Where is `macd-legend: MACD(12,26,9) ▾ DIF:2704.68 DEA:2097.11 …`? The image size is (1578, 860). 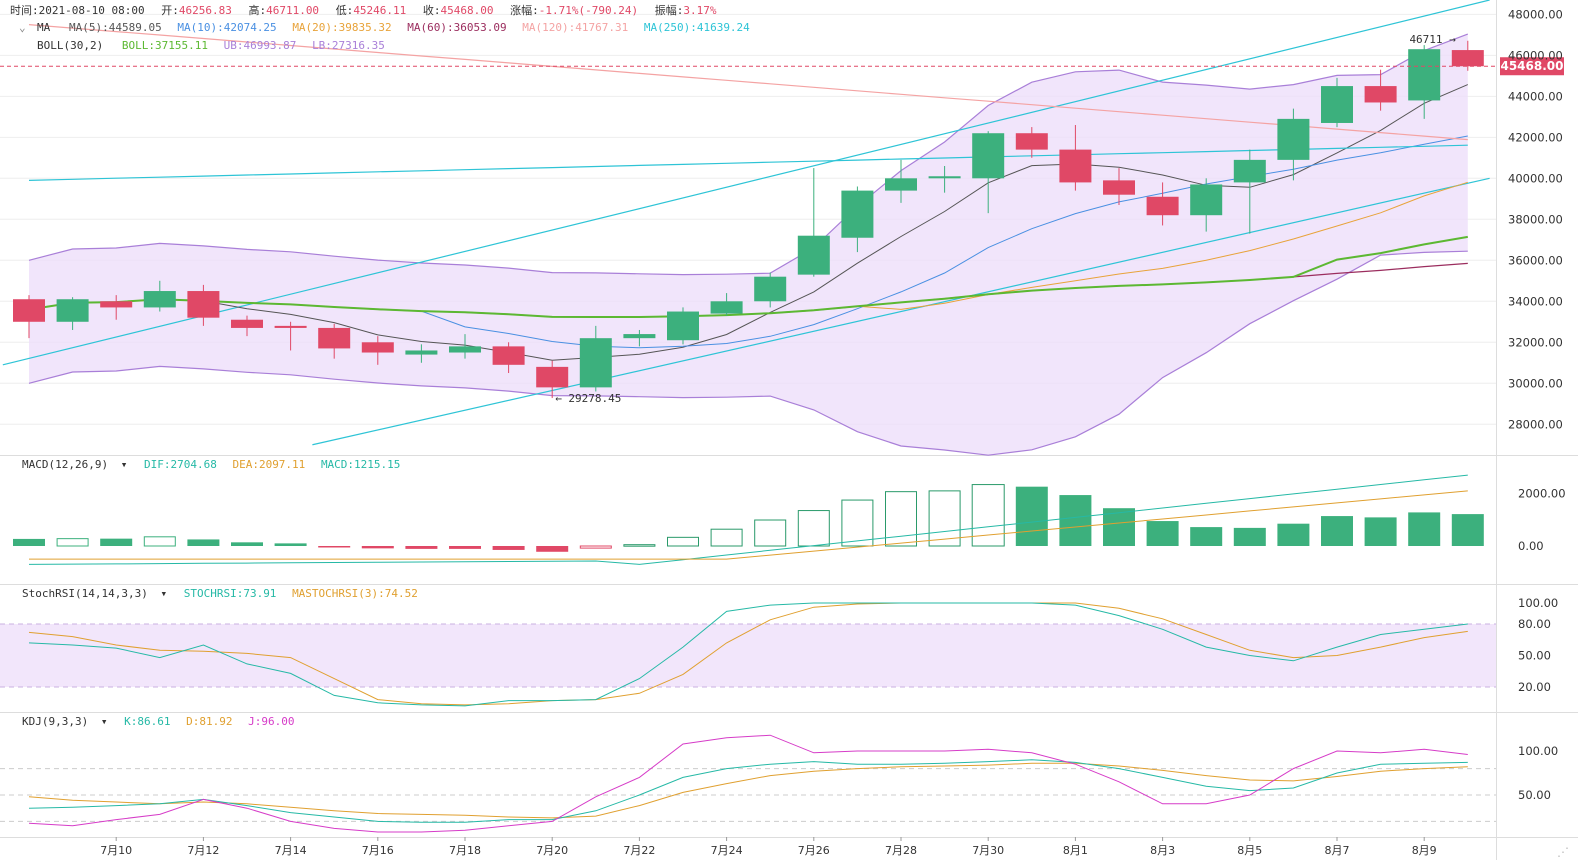 macd-legend: MACD(12,26,9) ▾ DIF:2704.68 DEA:2097.11 … is located at coordinates (211, 464).